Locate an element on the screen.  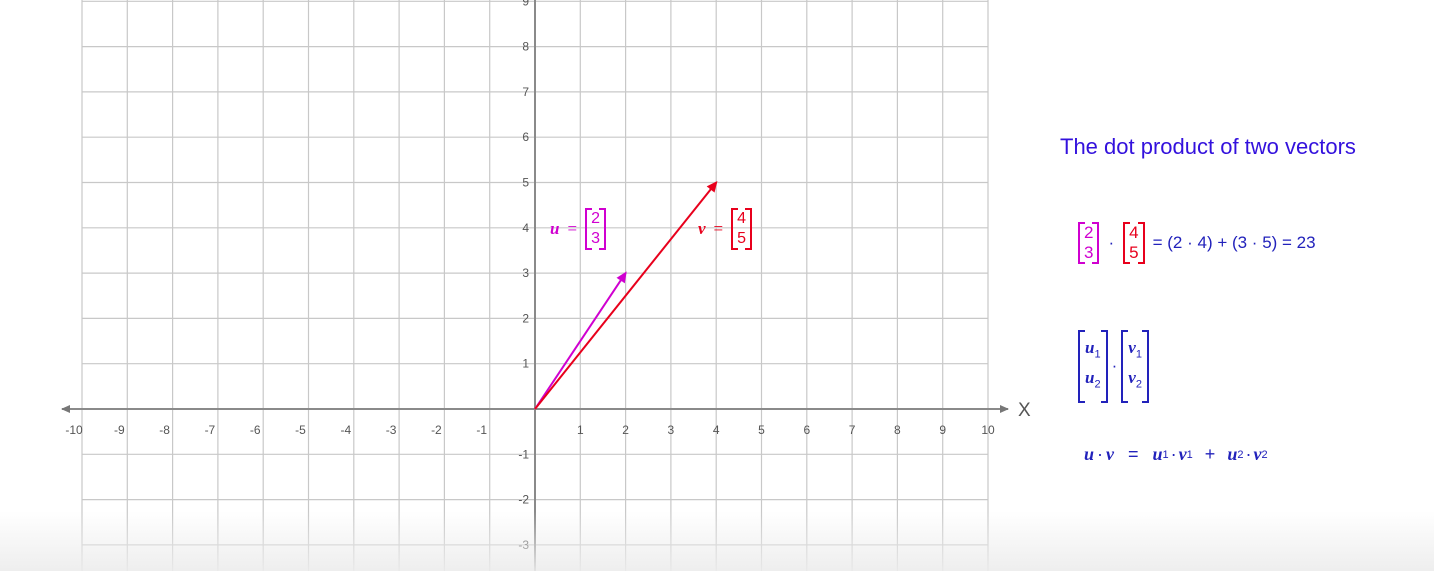
numeric-v-y: 5 is located at coordinates (1134, 252).